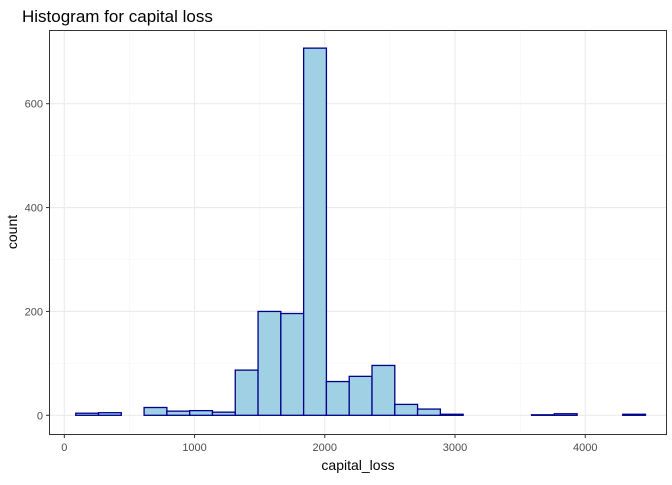 The width and height of the screenshot is (672, 485). What do you see at coordinates (34, 209) in the screenshot?
I see `y-tick-label: 400` at bounding box center [34, 209].